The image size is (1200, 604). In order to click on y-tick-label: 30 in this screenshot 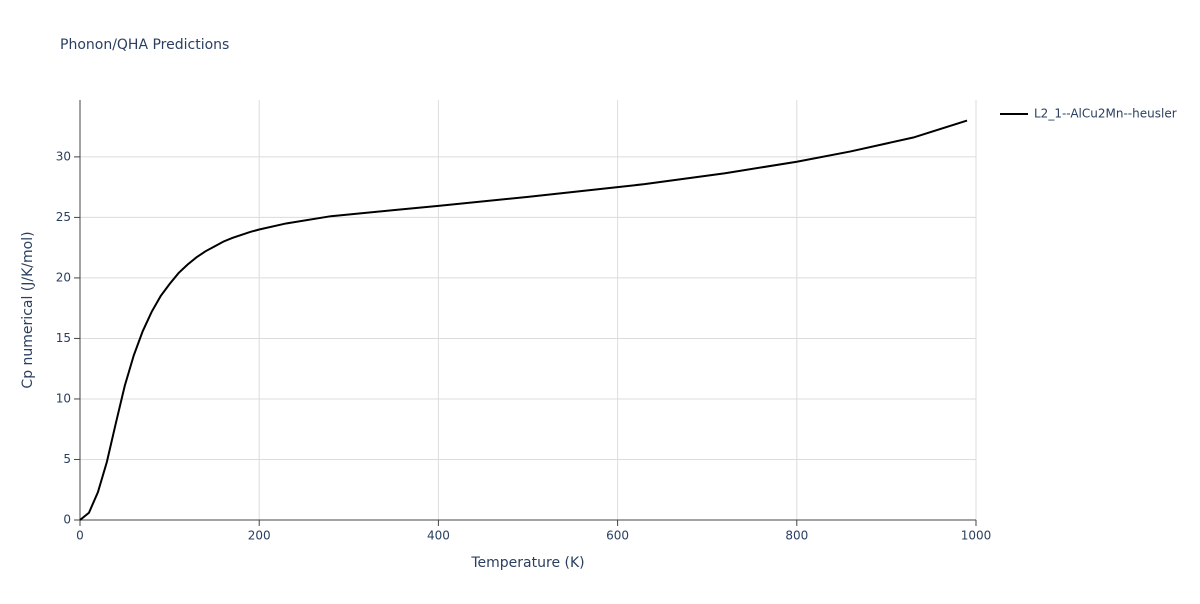, I will do `click(63, 156)`.